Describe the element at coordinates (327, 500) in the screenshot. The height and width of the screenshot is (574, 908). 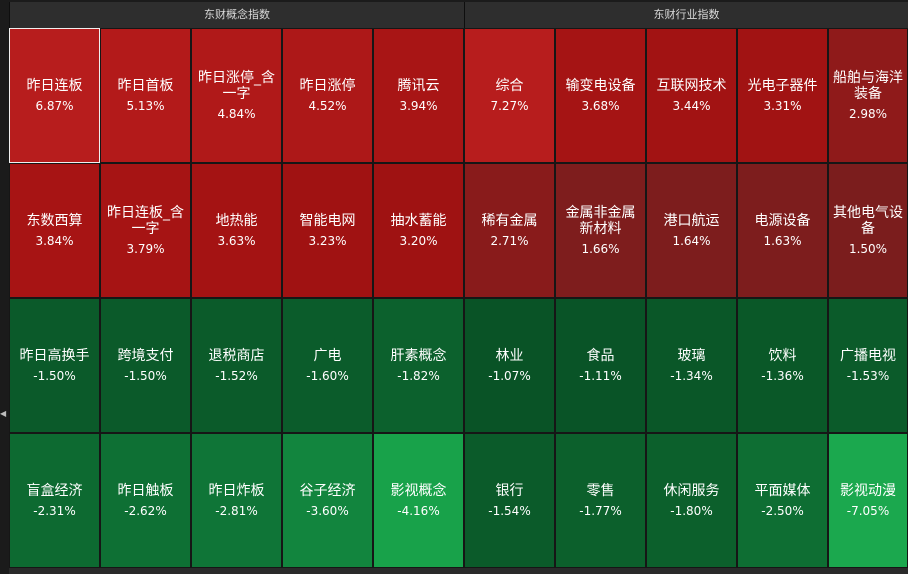
I see `concept-tile: 谷子经济 -3.60%` at that location.